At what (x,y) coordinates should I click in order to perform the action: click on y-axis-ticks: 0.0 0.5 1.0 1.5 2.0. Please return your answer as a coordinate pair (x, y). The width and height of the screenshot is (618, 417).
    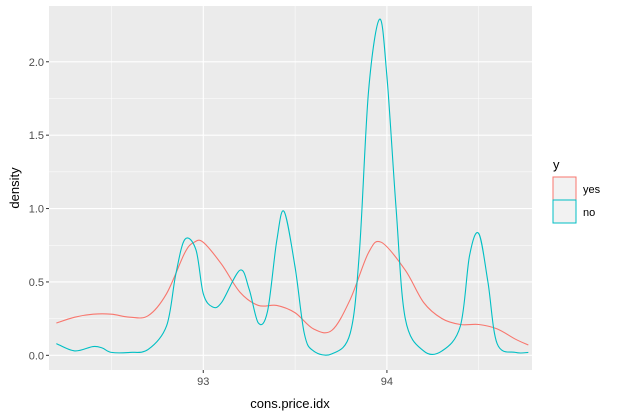
    Looking at the image, I should click on (39, 209).